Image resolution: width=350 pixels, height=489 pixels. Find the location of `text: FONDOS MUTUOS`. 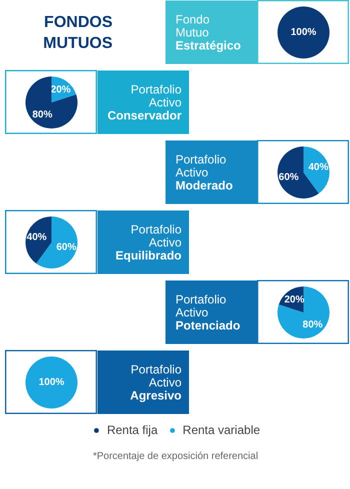

text: FONDOS MUTUOS is located at coordinates (78, 33).